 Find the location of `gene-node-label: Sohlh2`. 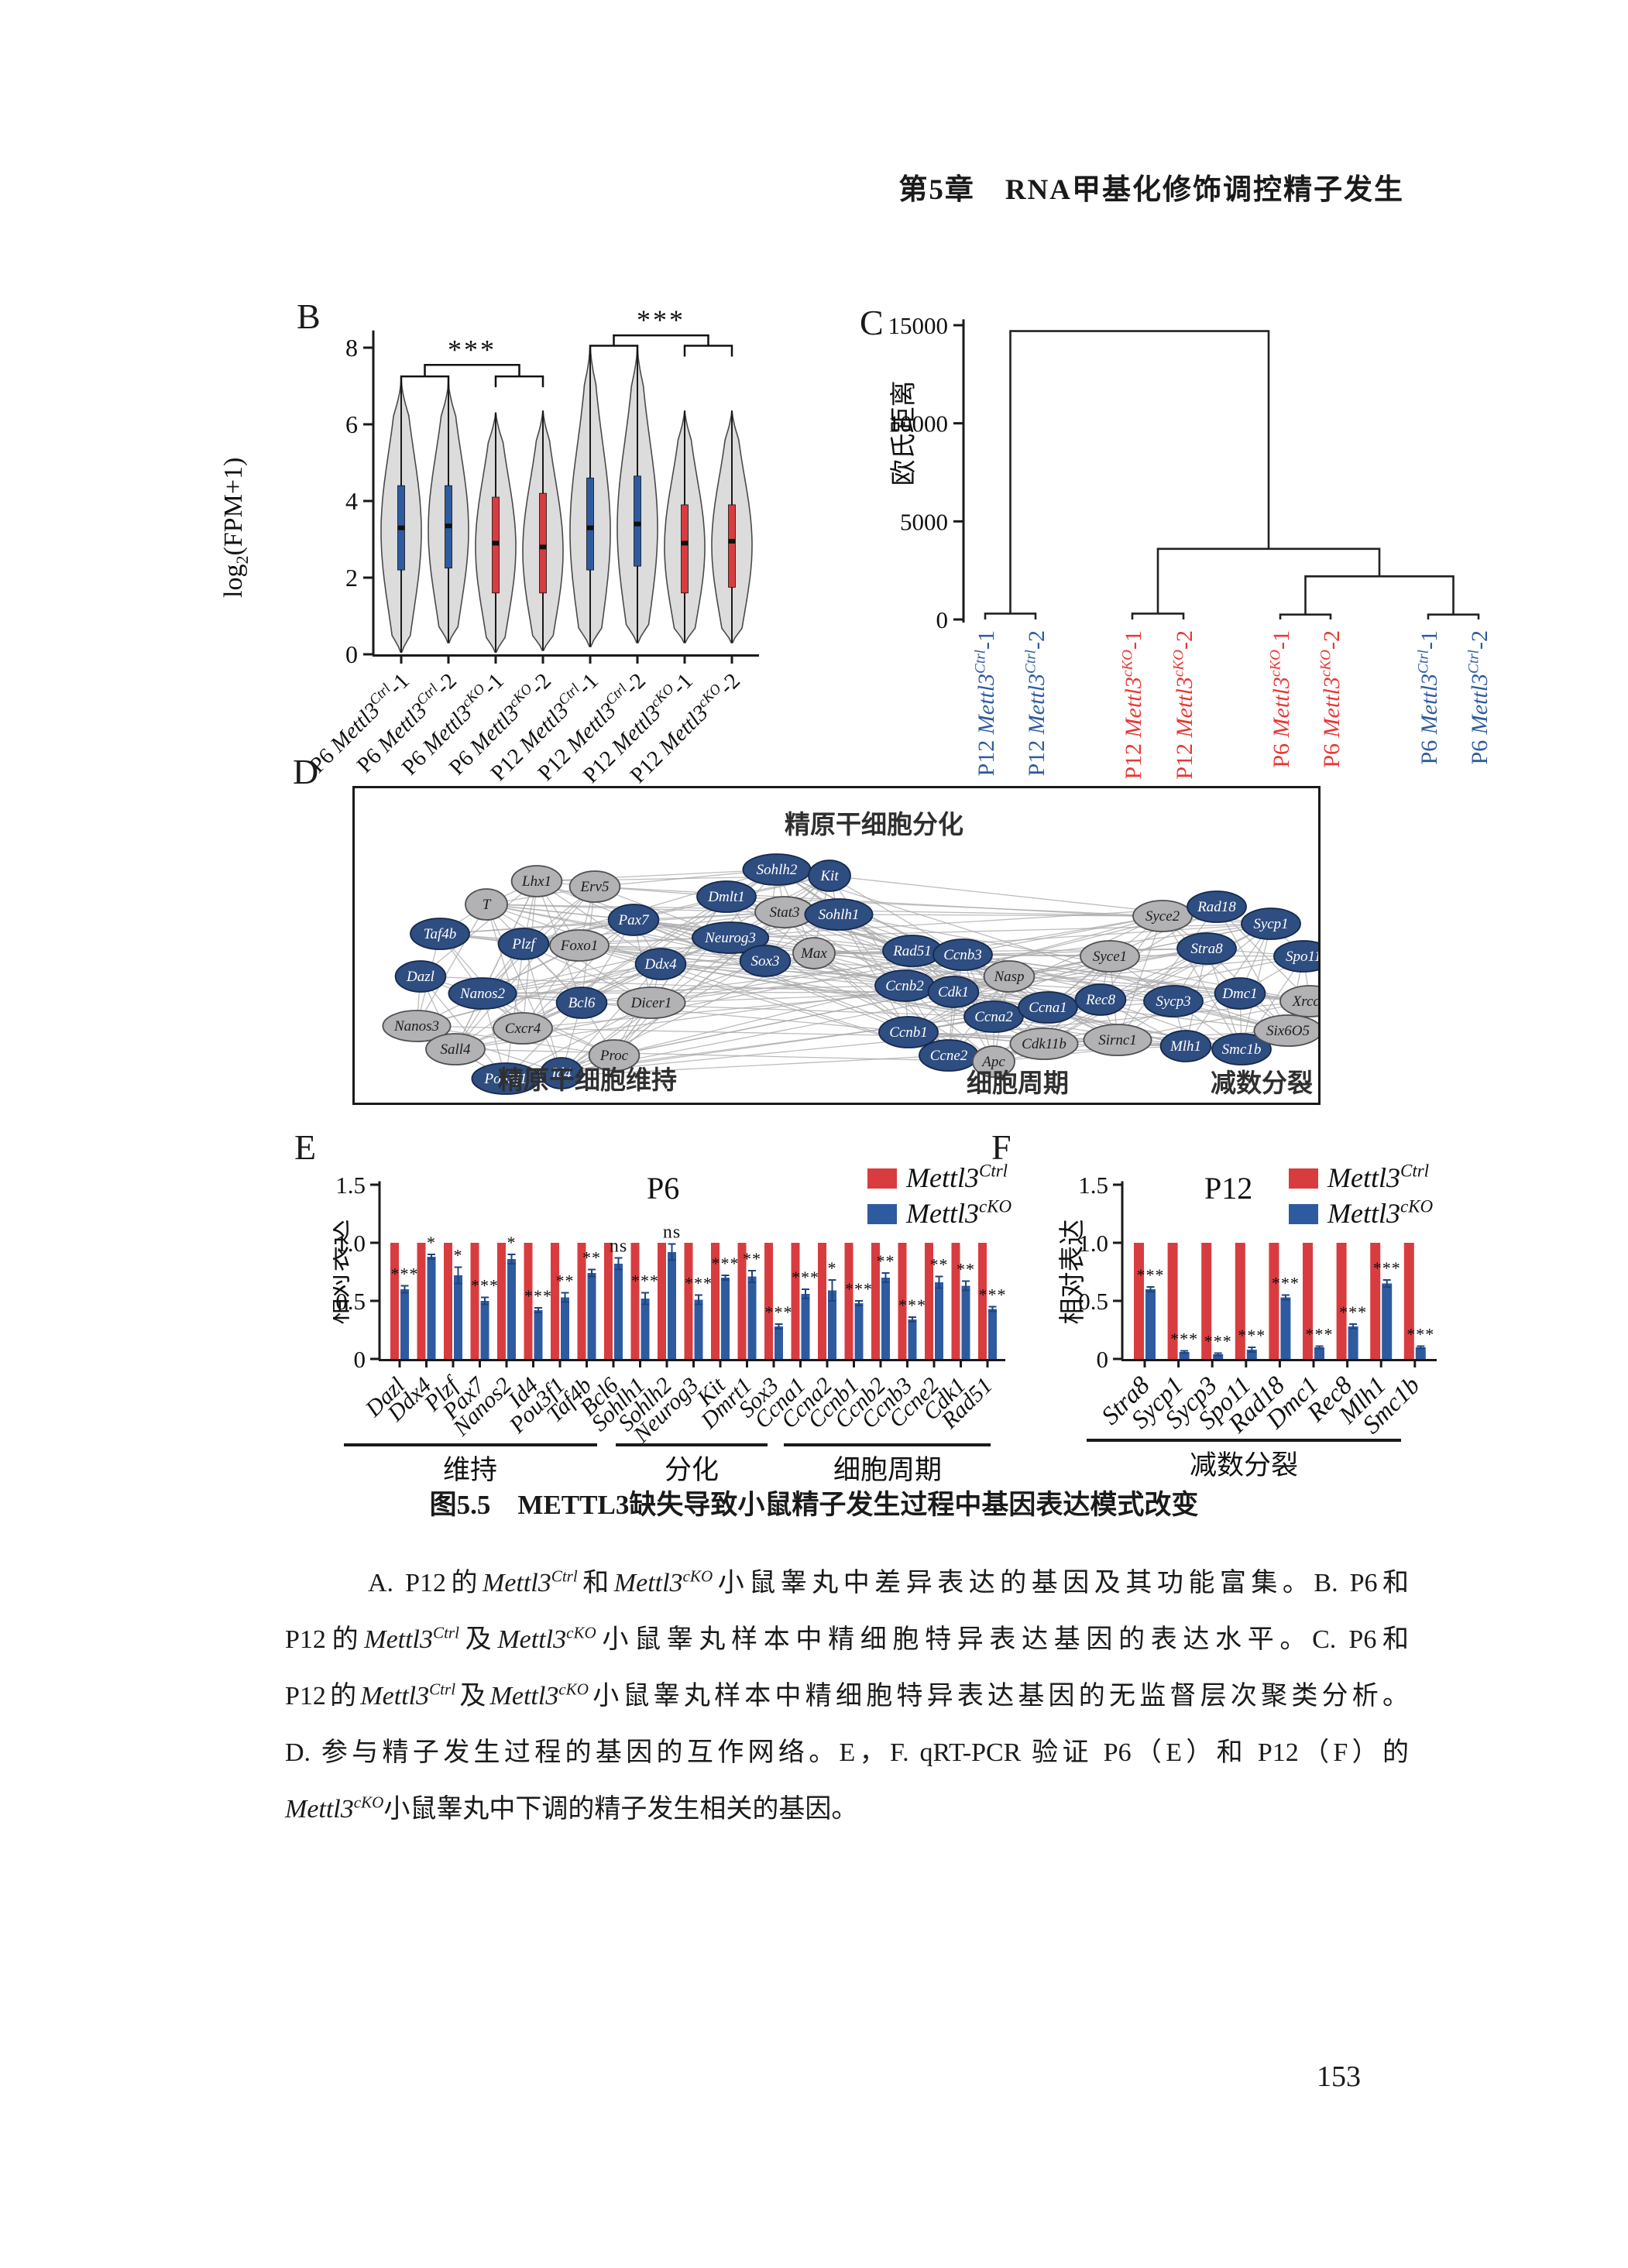

gene-node-label: Sohlh2 is located at coordinates (777, 870).